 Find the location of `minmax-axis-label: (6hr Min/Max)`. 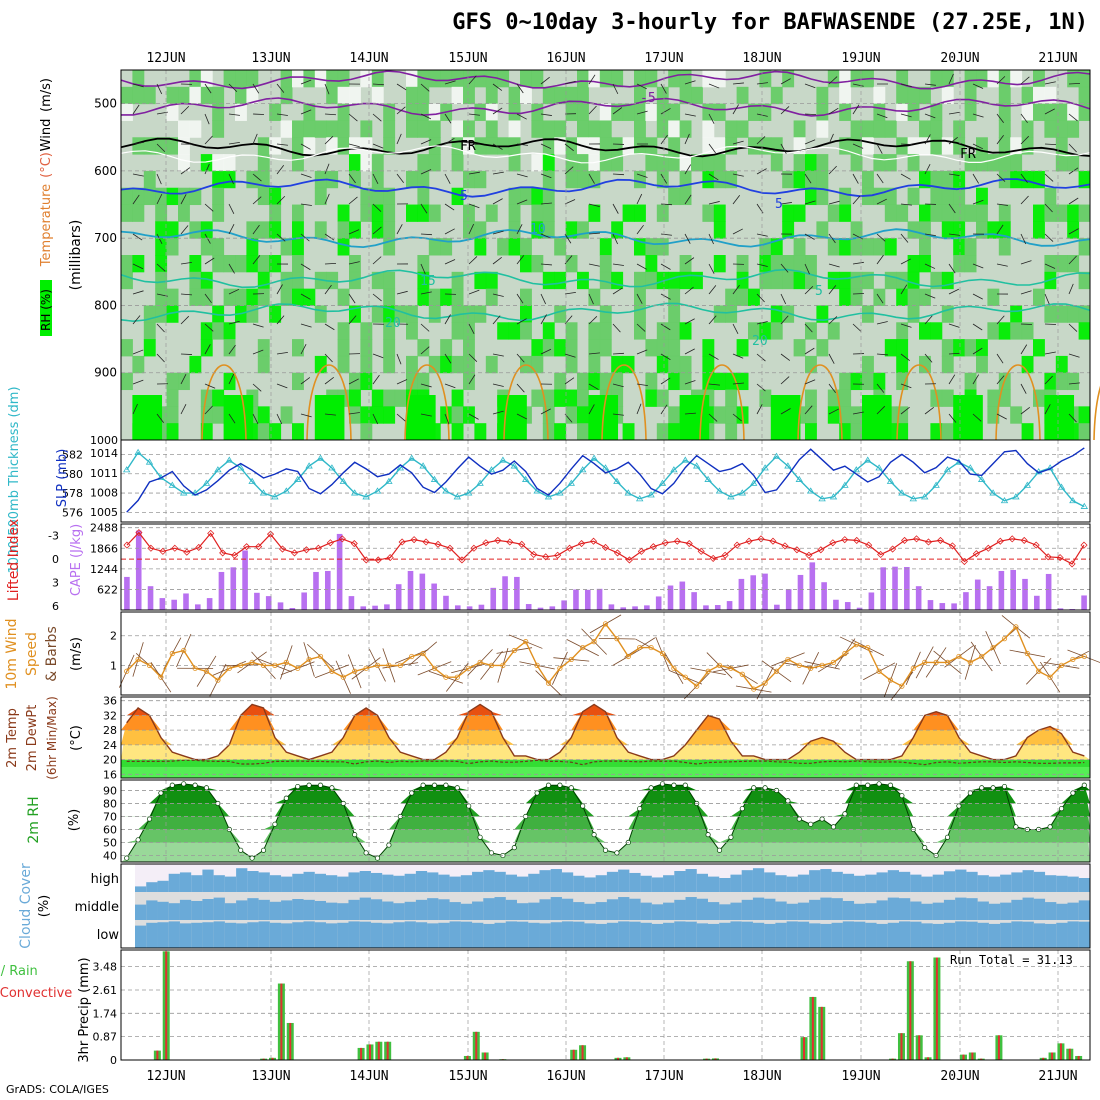

minmax-axis-label: (6hr Min/Max) is located at coordinates (52, 738).